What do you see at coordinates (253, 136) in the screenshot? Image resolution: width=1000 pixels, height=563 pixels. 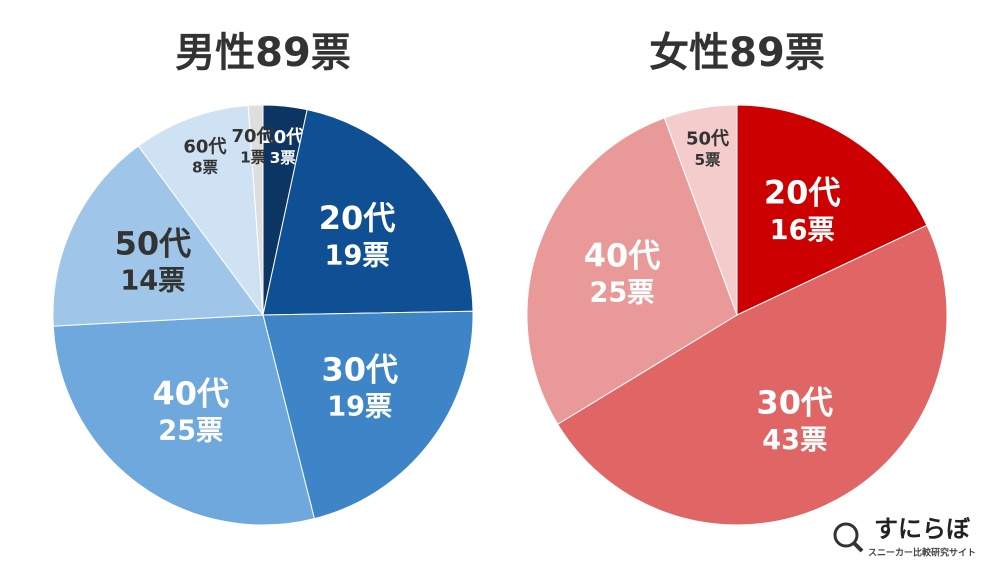 I see `slice-category: 70代` at bounding box center [253, 136].